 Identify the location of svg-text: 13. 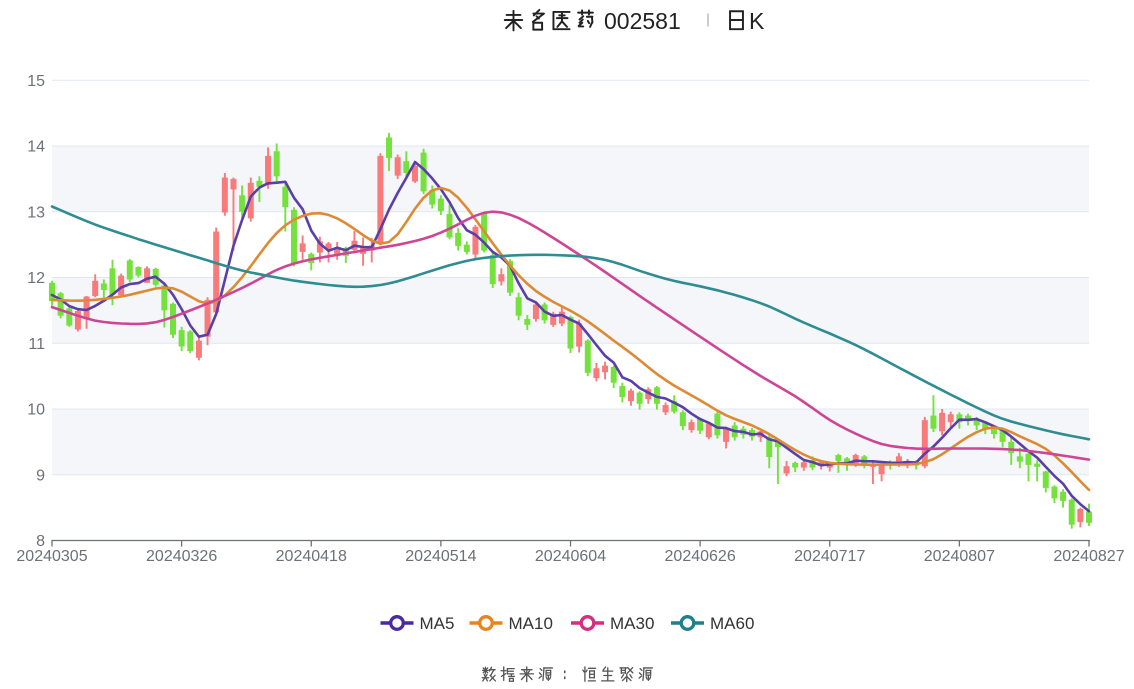
(36, 212).